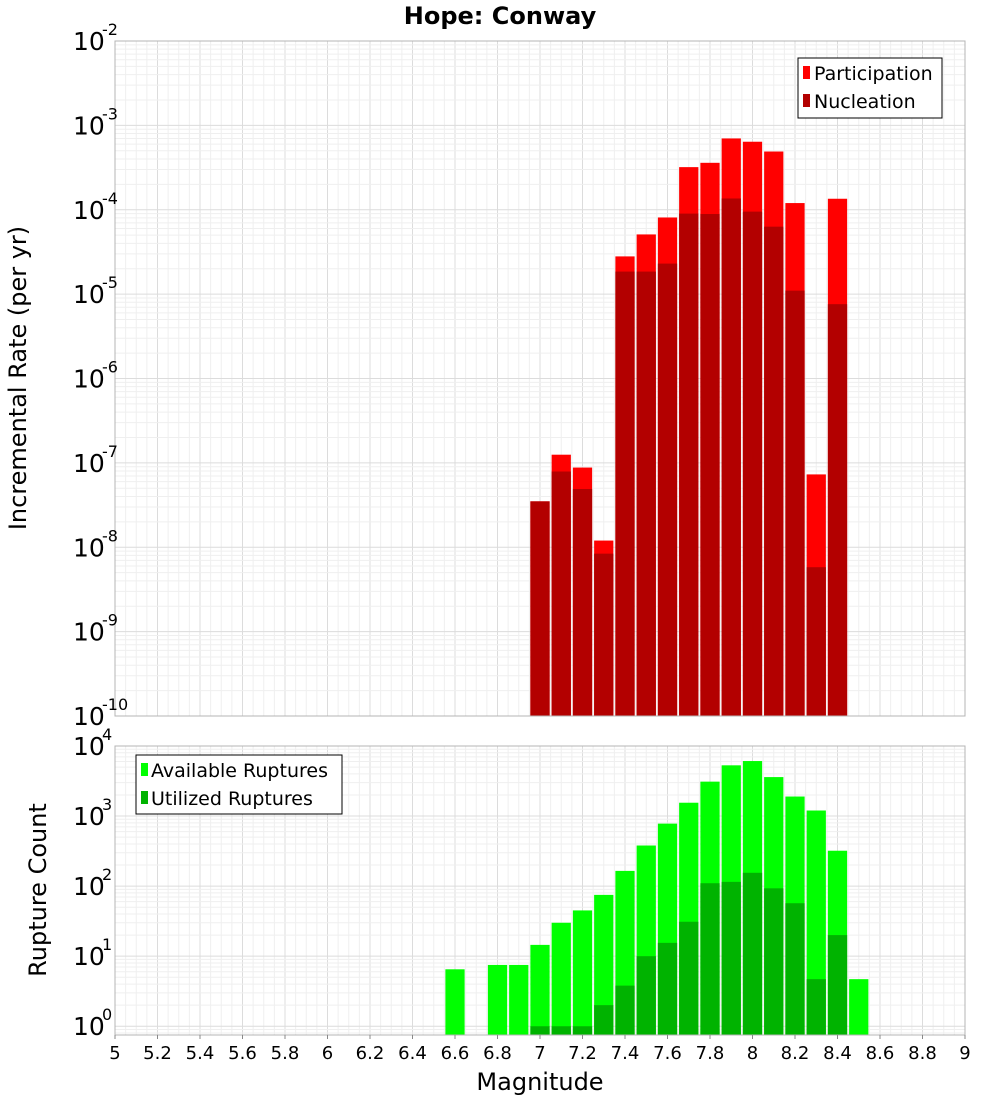 This screenshot has height=1100, width=1000. I want to click on count-legend-box, so click(239, 784).